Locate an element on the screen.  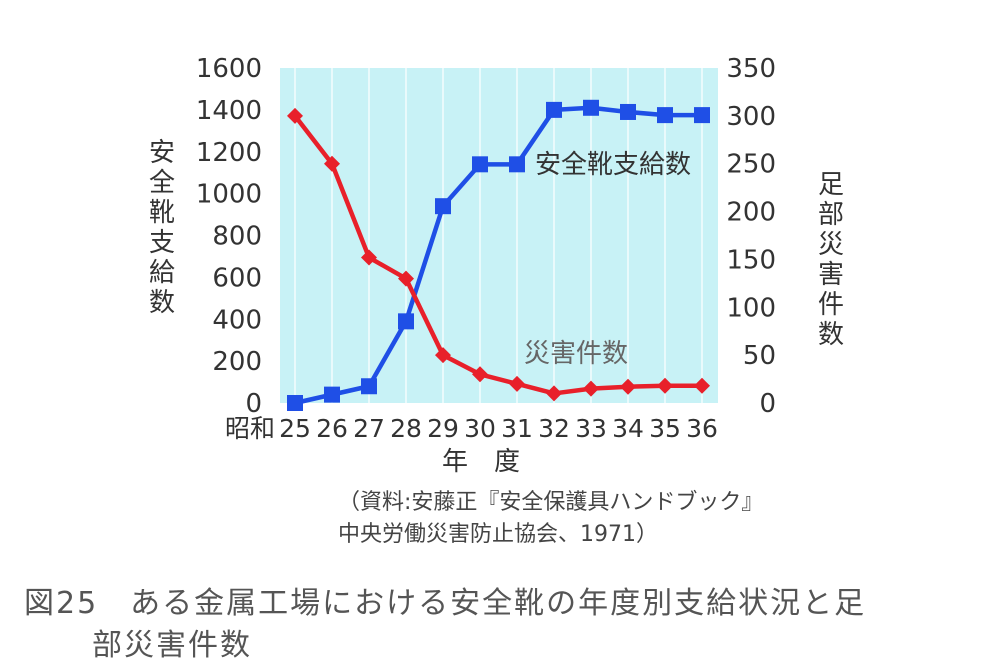
right-tick-label: 150 is located at coordinates (751, 260).